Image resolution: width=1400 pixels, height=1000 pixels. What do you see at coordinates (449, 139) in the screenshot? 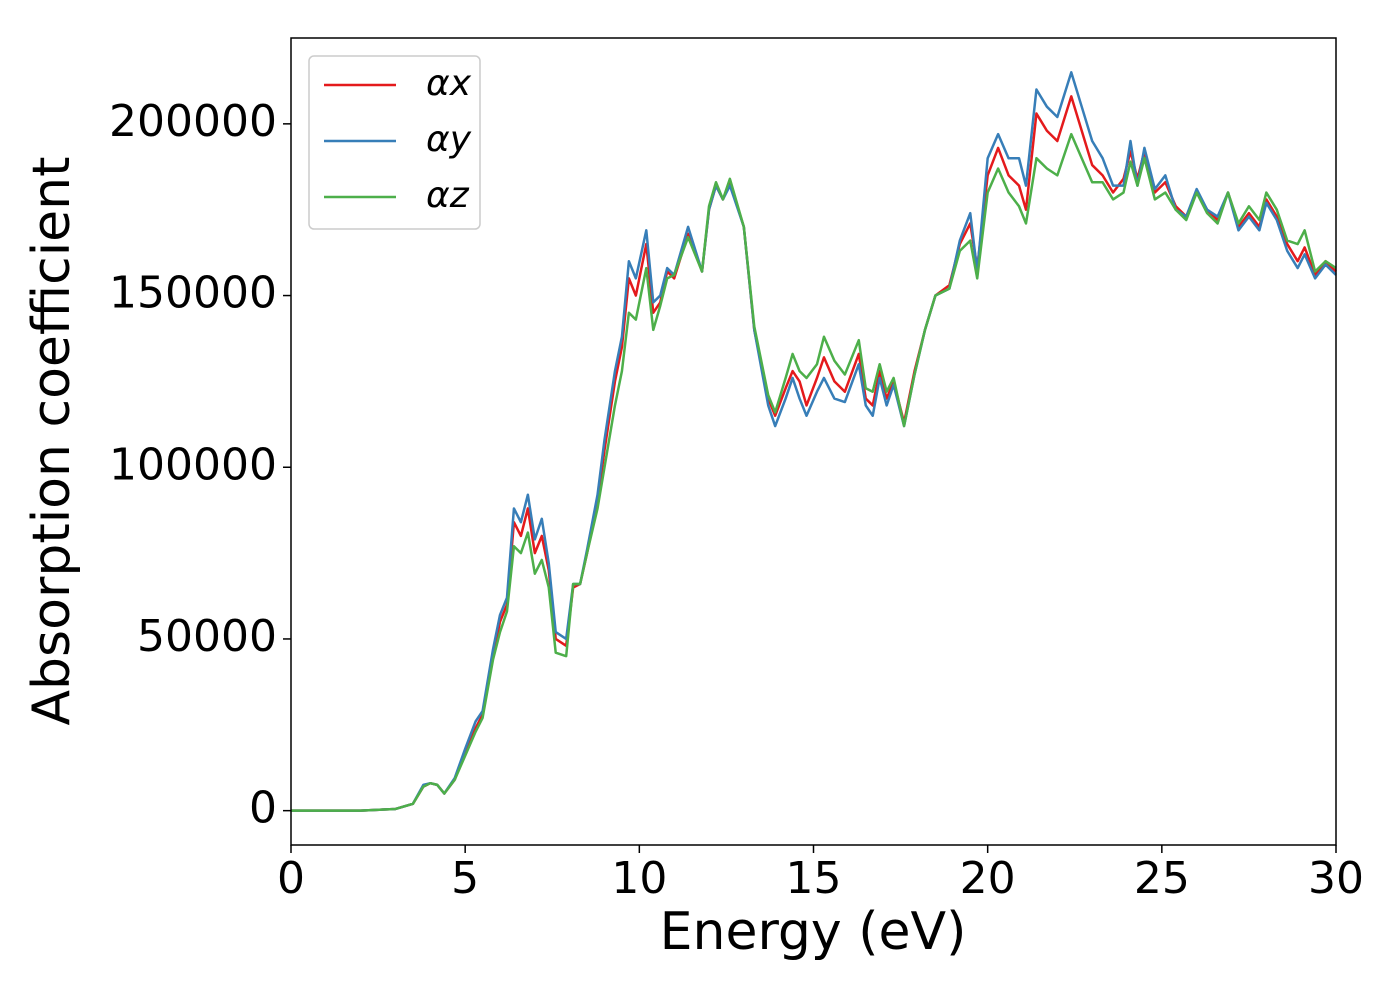
I see `legend-label: αy` at bounding box center [449, 139].